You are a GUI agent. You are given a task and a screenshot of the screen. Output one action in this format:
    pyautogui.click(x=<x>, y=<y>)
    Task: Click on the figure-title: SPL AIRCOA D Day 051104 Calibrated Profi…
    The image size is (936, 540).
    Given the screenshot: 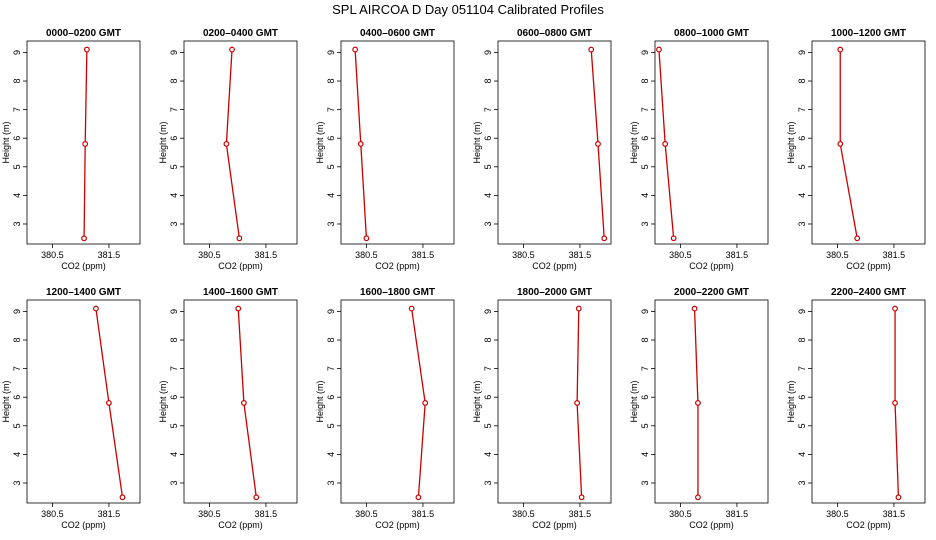 What is the action you would take?
    pyautogui.click(x=468, y=9)
    